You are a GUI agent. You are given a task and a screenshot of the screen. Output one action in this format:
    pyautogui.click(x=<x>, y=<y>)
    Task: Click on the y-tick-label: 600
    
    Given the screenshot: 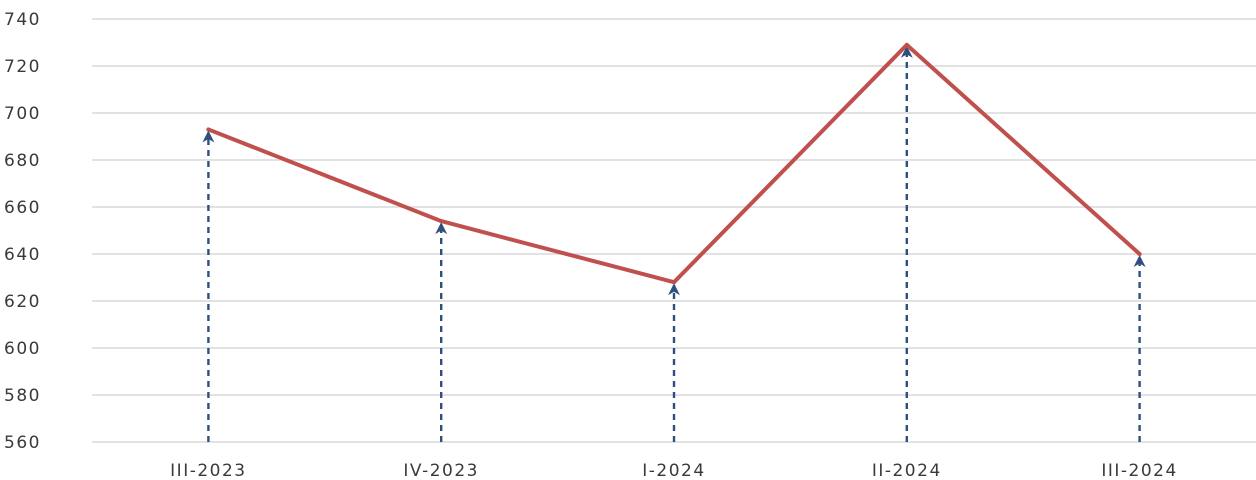 What is the action you would take?
    pyautogui.click(x=22, y=349)
    